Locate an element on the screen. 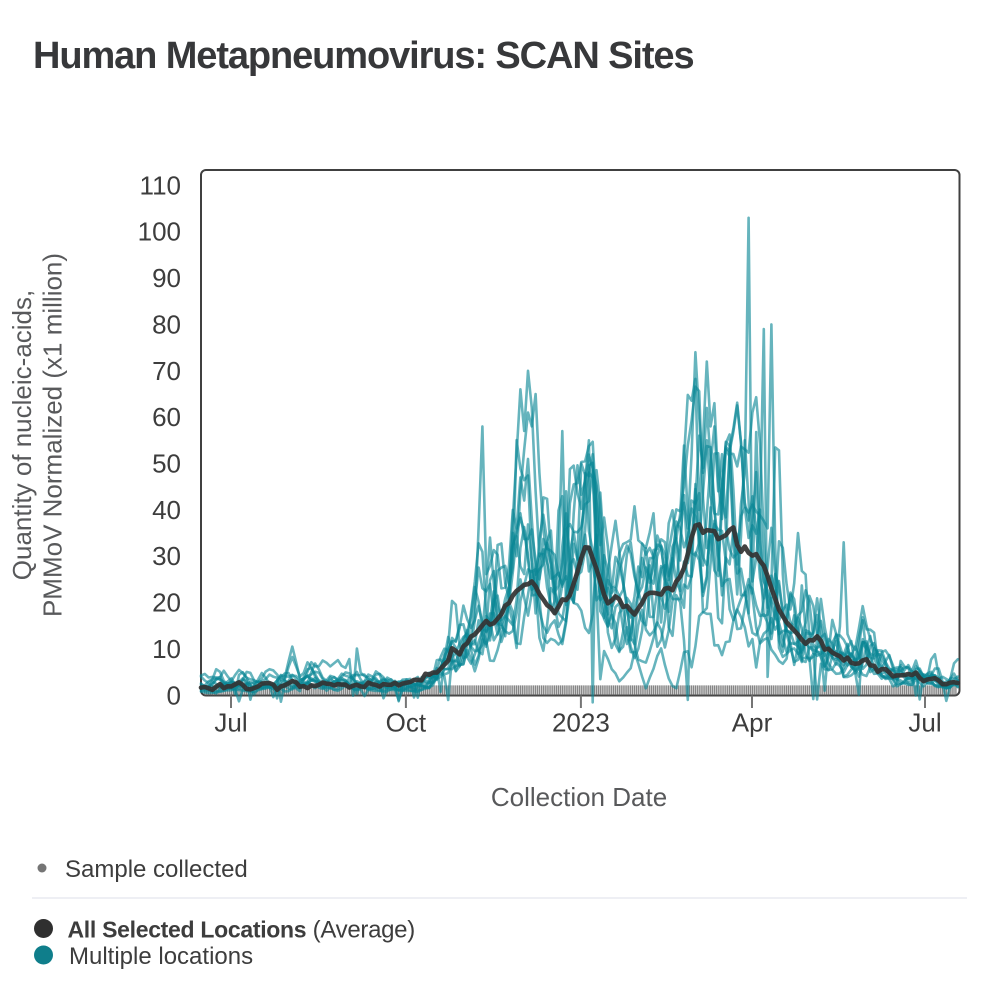 This screenshot has height=1000, width=1000. svg-text:Human Metapneumovirus: SCAN Si: Human Metapneumovirus: SCAN Sites is located at coordinates (363, 56).